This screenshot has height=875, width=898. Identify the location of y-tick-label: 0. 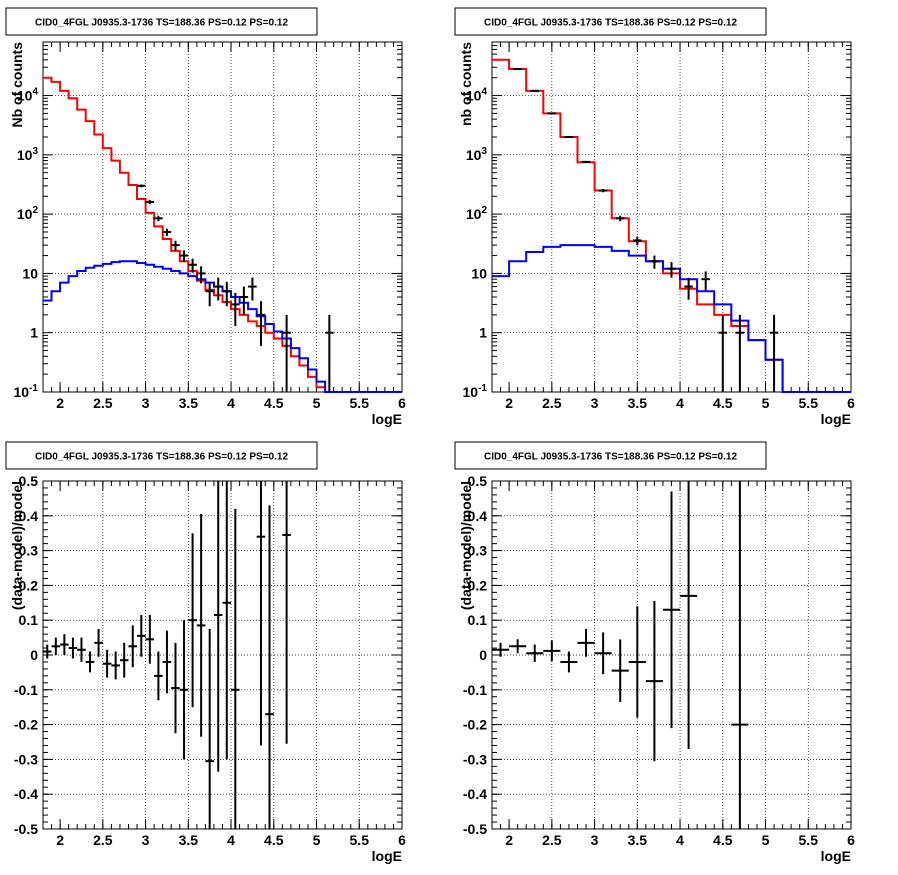
(483, 655).